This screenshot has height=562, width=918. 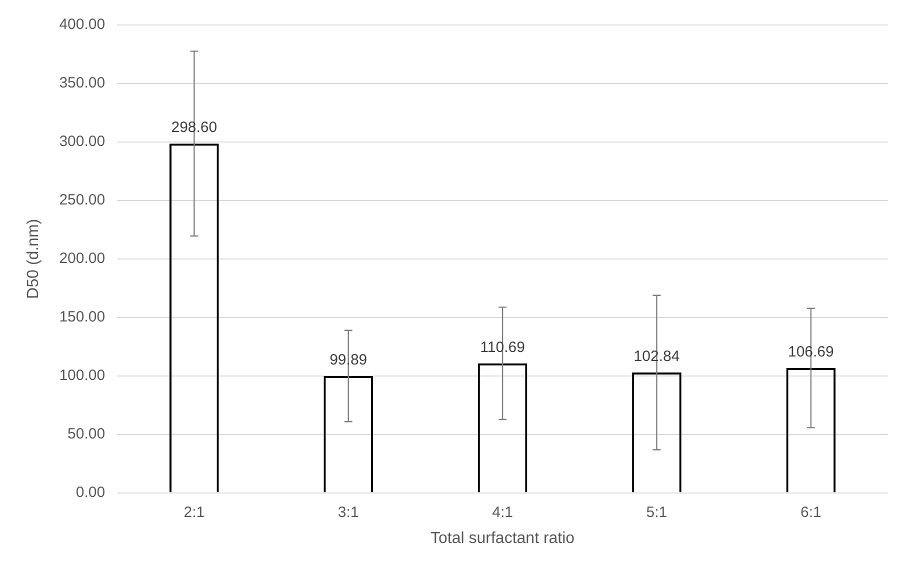 I want to click on y-tick-label: 400.00, so click(x=82, y=25).